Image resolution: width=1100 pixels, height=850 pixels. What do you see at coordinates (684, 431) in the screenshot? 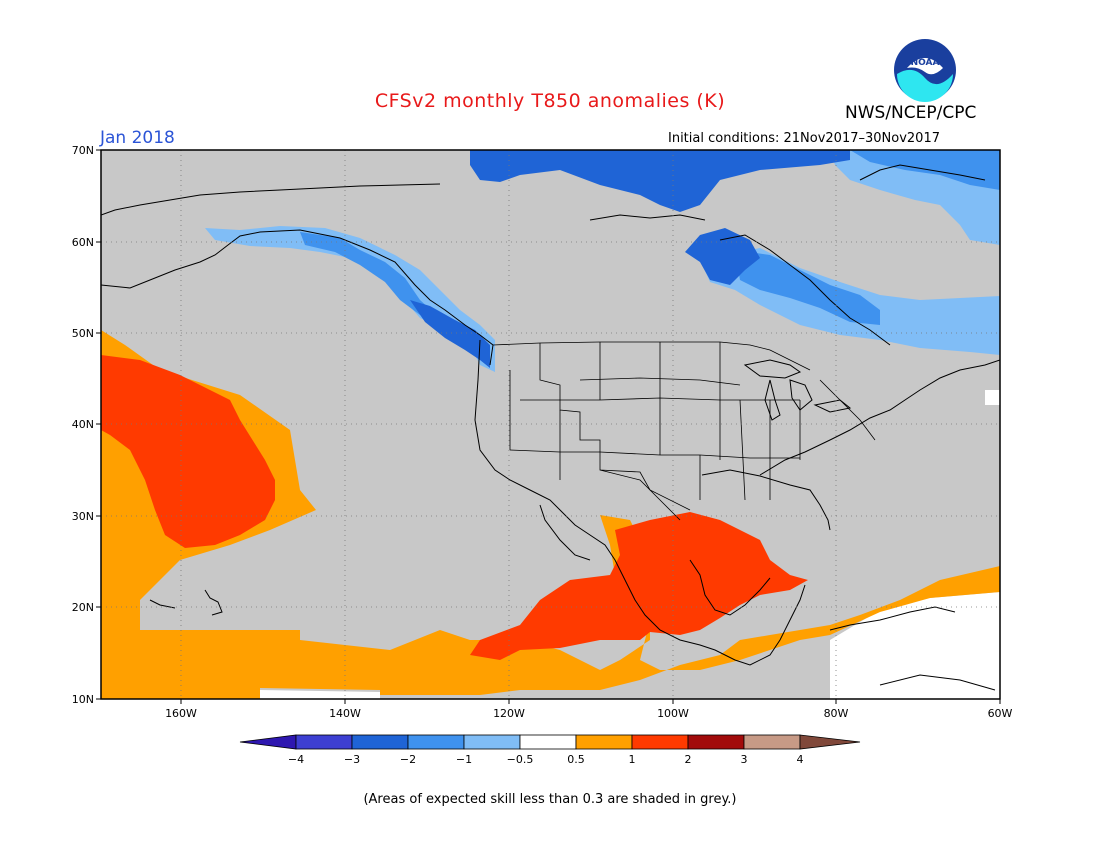
I see `political-borders` at bounding box center [684, 431].